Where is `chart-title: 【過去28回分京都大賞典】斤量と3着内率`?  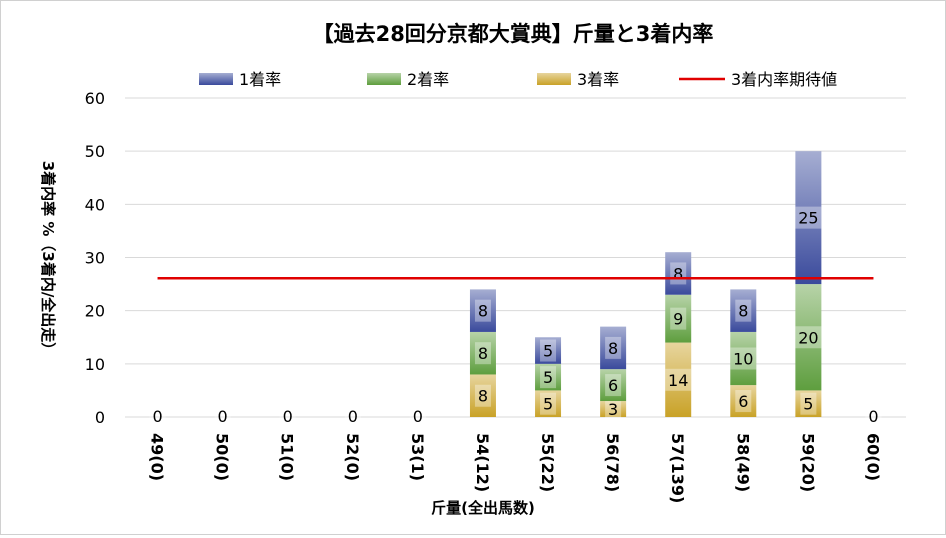 chart-title: 【過去28回分京都大賞典】斤量と3着内率 is located at coordinates (513, 34).